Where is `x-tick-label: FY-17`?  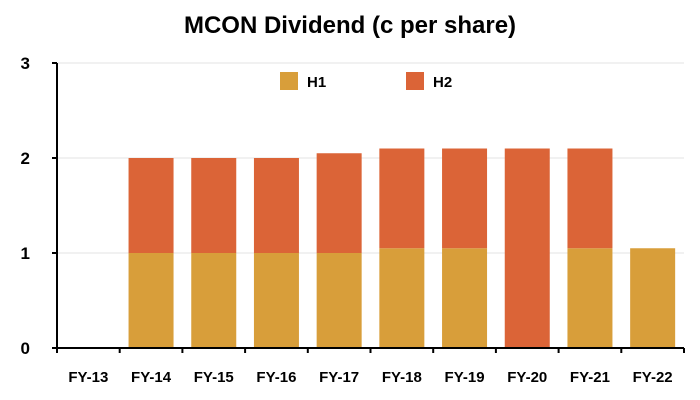
x-tick-label: FY-17 is located at coordinates (339, 377).